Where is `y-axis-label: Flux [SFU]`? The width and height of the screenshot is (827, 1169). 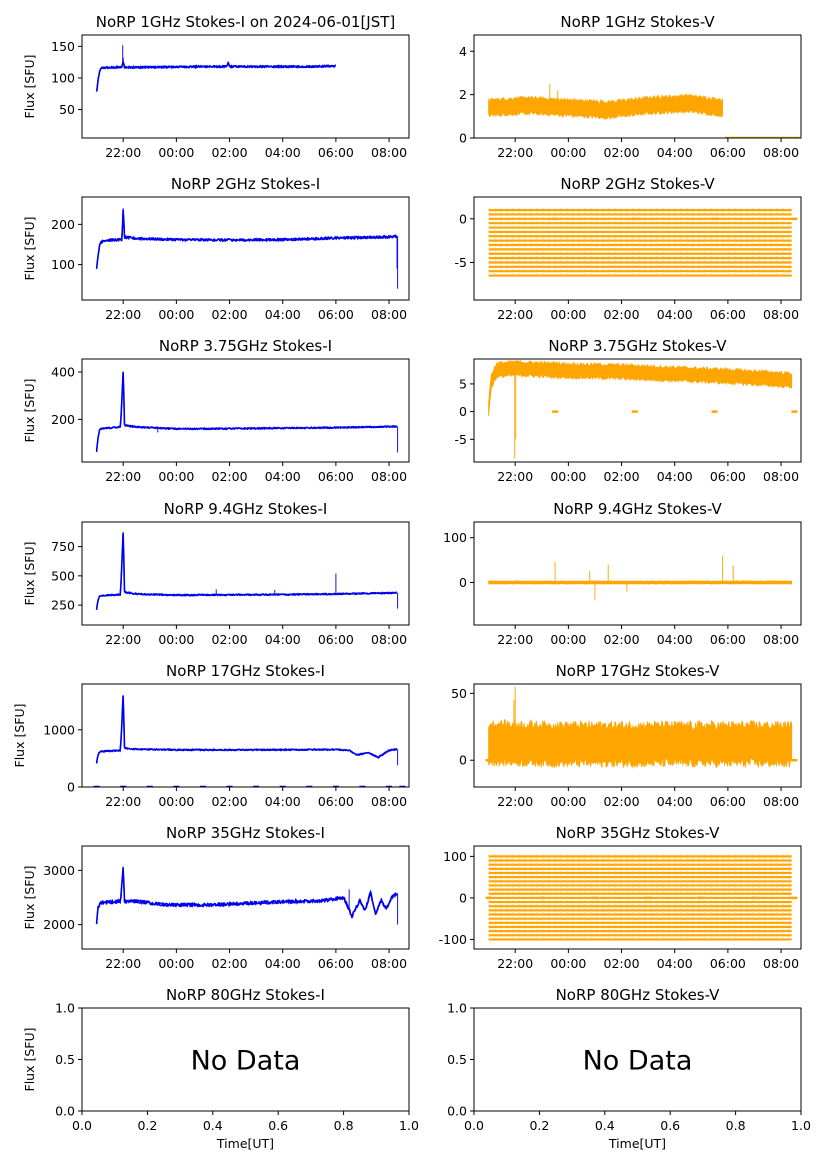 y-axis-label: Flux [SFU] is located at coordinates (29, 898).